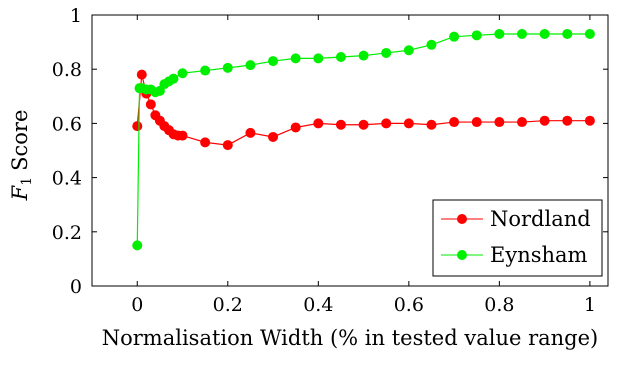 Image resolution: width=623 pixels, height=365 pixels. I want to click on y-axis-label: F1 Score, so click(21, 156).